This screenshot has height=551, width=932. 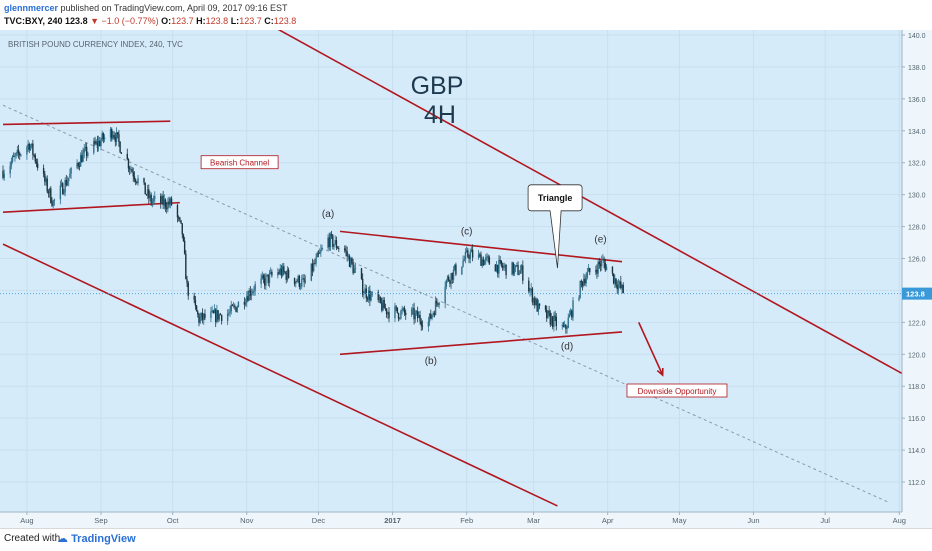 I want to click on x-tick-label: Nov, so click(x=247, y=520).